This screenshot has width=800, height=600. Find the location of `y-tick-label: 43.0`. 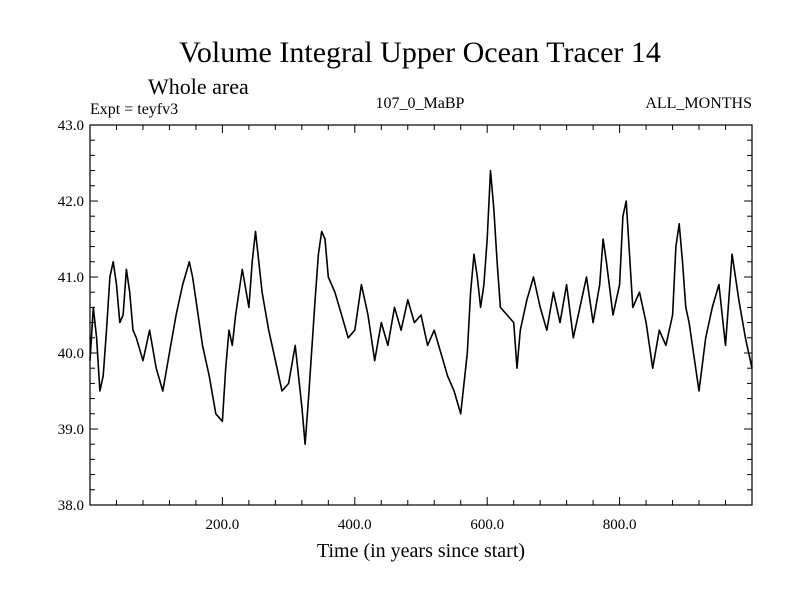

y-tick-label: 43.0 is located at coordinates (71, 126).